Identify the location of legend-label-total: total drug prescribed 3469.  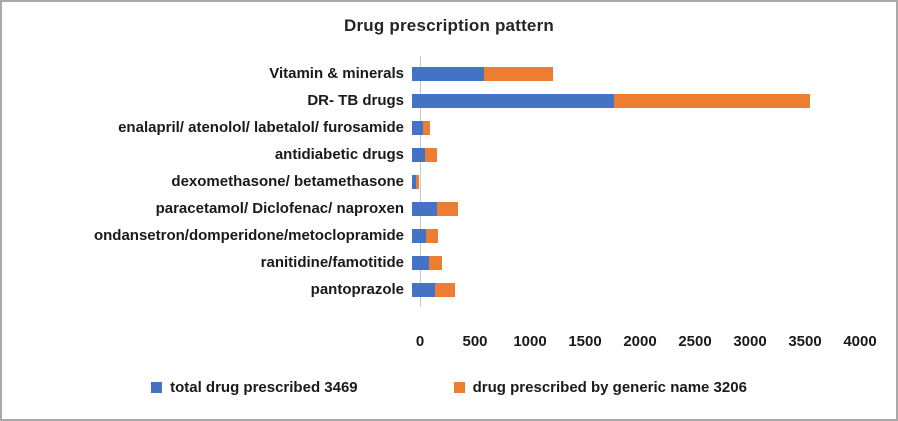
(264, 387).